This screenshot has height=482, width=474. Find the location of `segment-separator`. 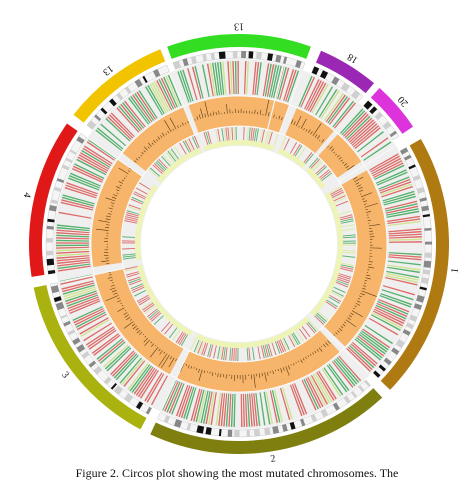

segment-separator is located at coordinates (275, 98).